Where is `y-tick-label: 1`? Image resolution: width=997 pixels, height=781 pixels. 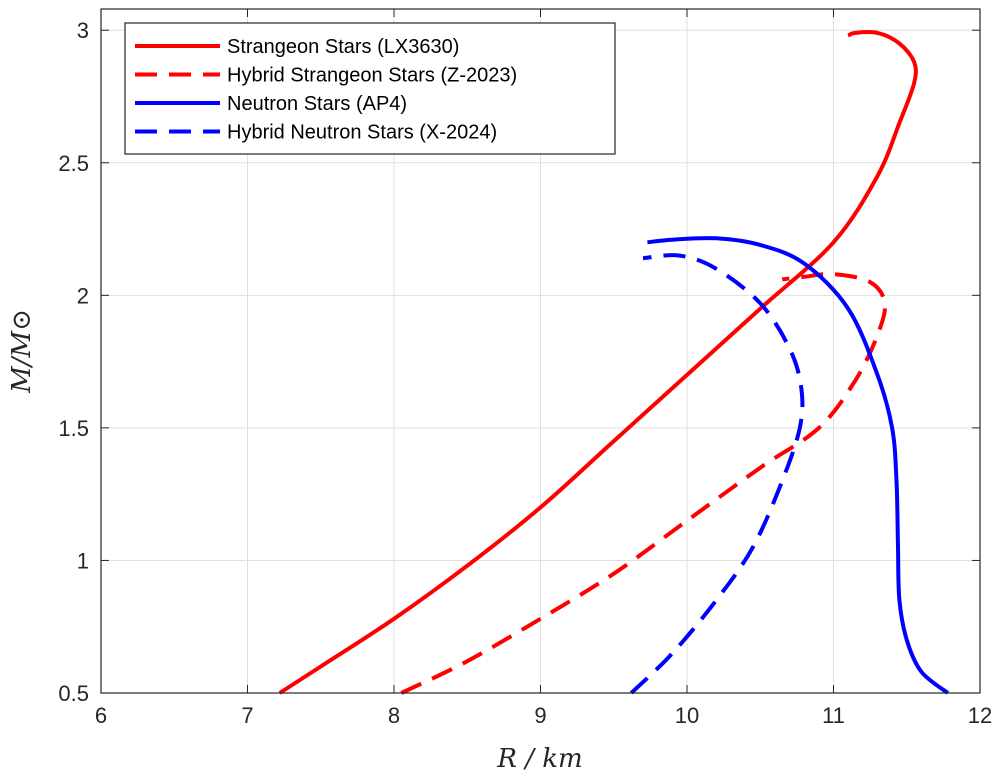
y-tick-label: 1 is located at coordinates (83, 560).